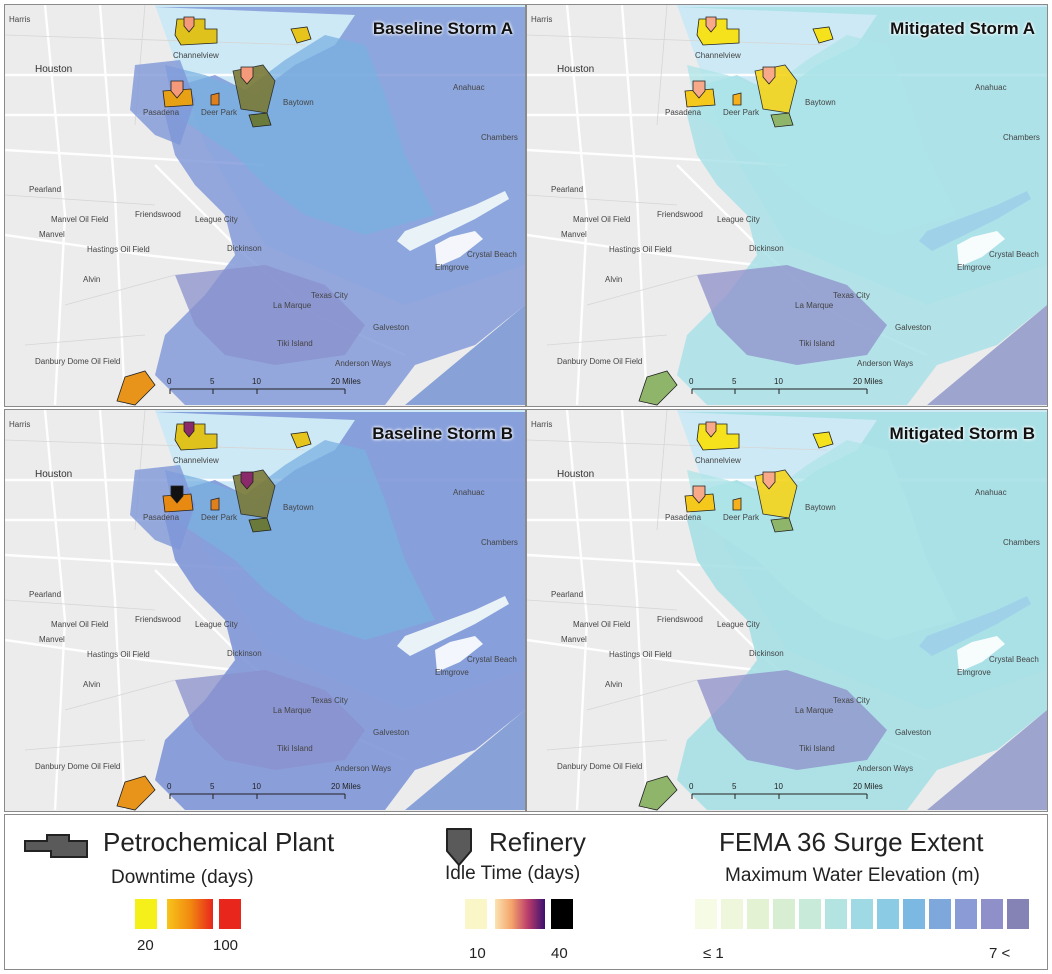 Image resolution: width=1052 pixels, height=974 pixels. Describe the element at coordinates (851, 295) in the screenshot. I see `place-label-texas-city: Texas City` at that location.